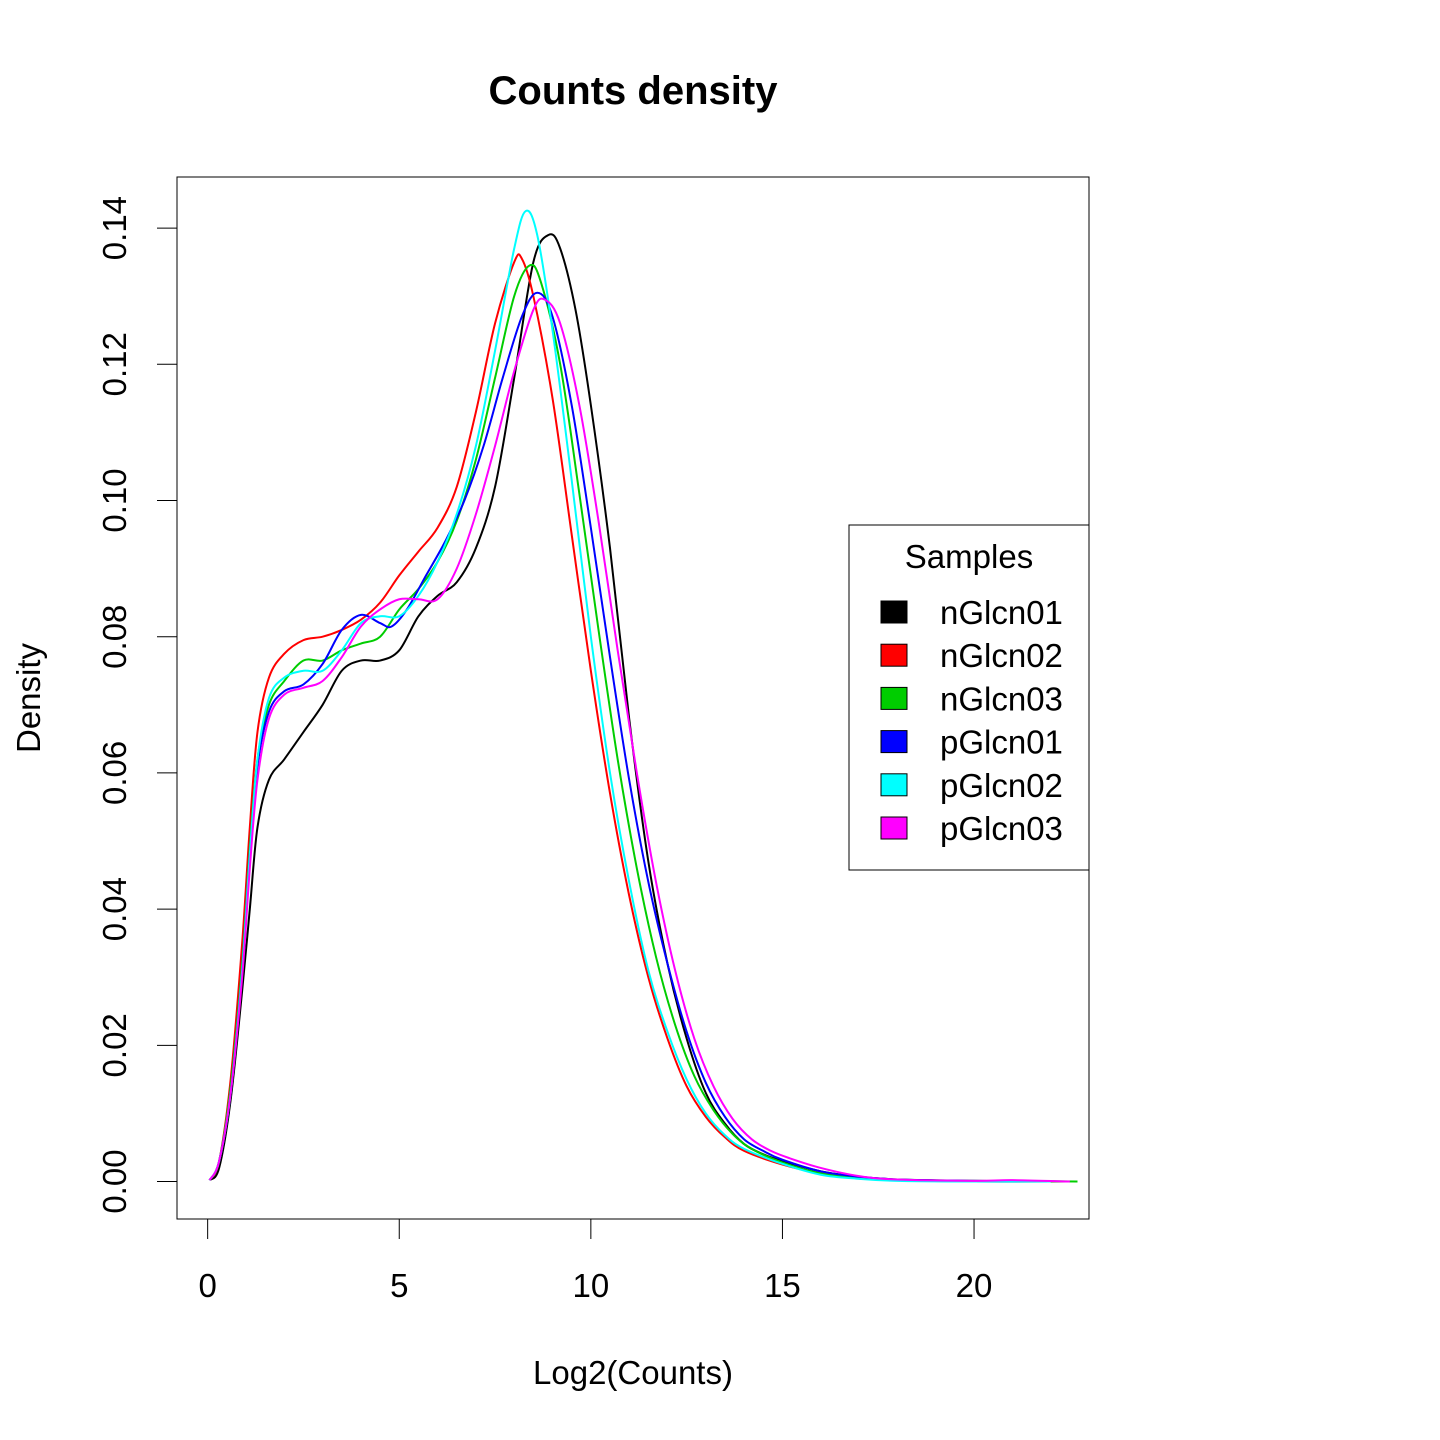 This screenshot has height=1440, width=1440. What do you see at coordinates (114, 1045) in the screenshot?
I see `y-tick-label: 0.02` at bounding box center [114, 1045].